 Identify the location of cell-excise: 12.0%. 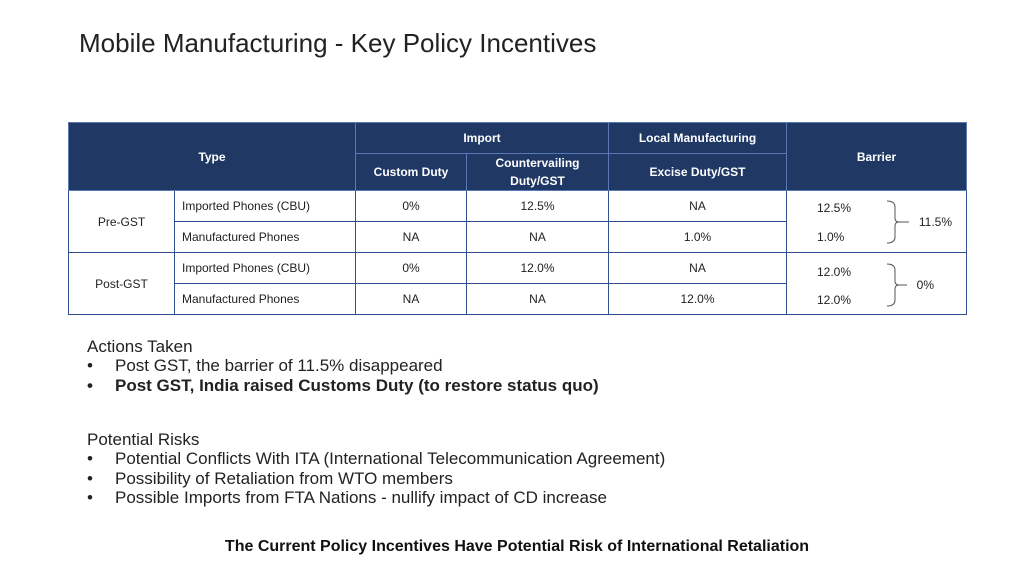
(697, 299).